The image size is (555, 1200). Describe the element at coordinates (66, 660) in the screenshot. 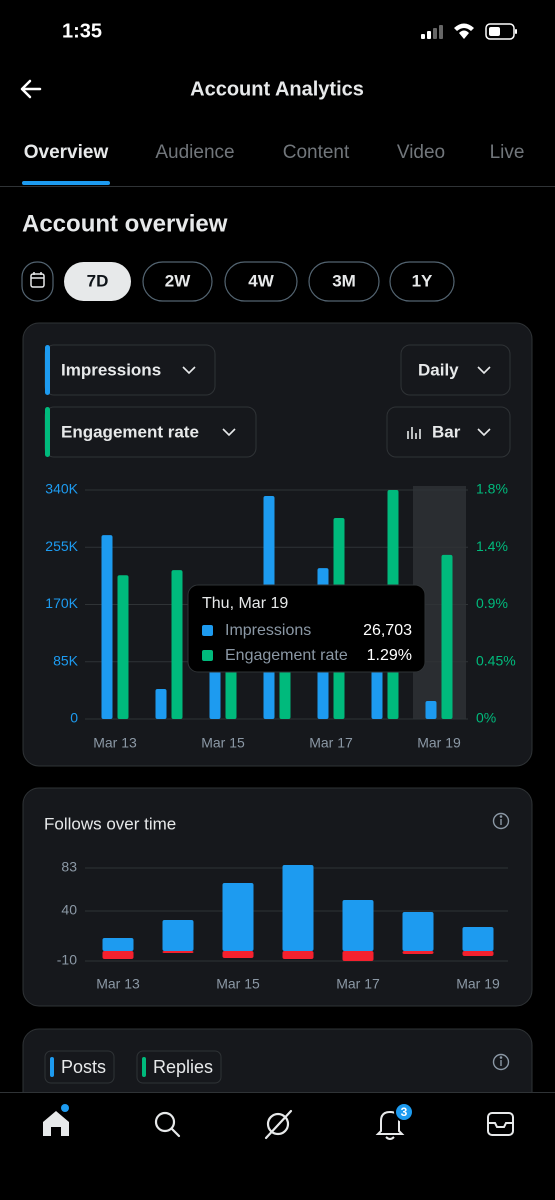

I see `y-tick-label: 85K` at that location.